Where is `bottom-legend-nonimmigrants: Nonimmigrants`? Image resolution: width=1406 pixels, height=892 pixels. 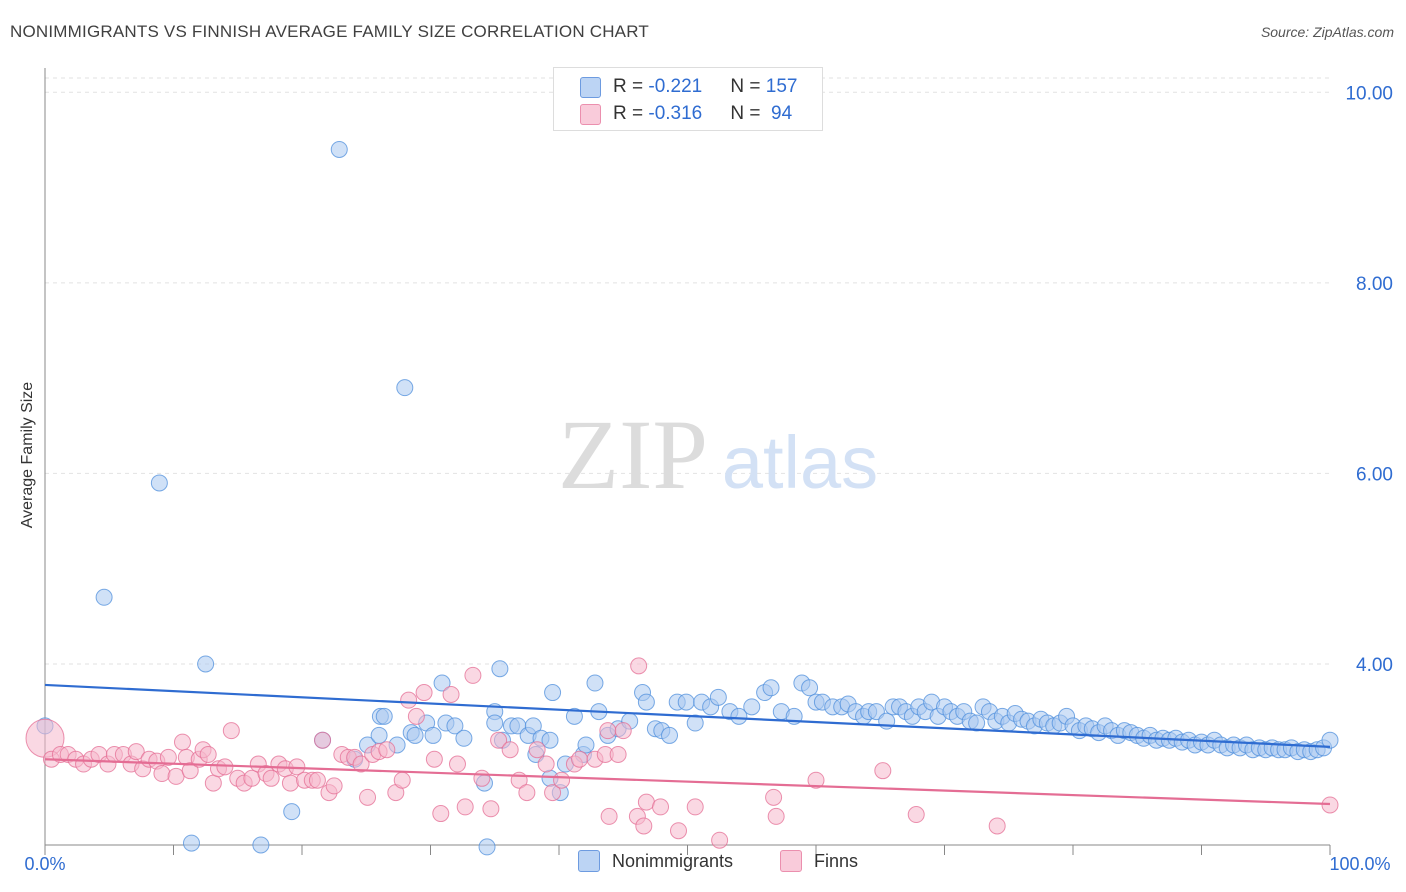 bottom-legend-nonimmigrants: Nonimmigrants is located at coordinates (655, 861).